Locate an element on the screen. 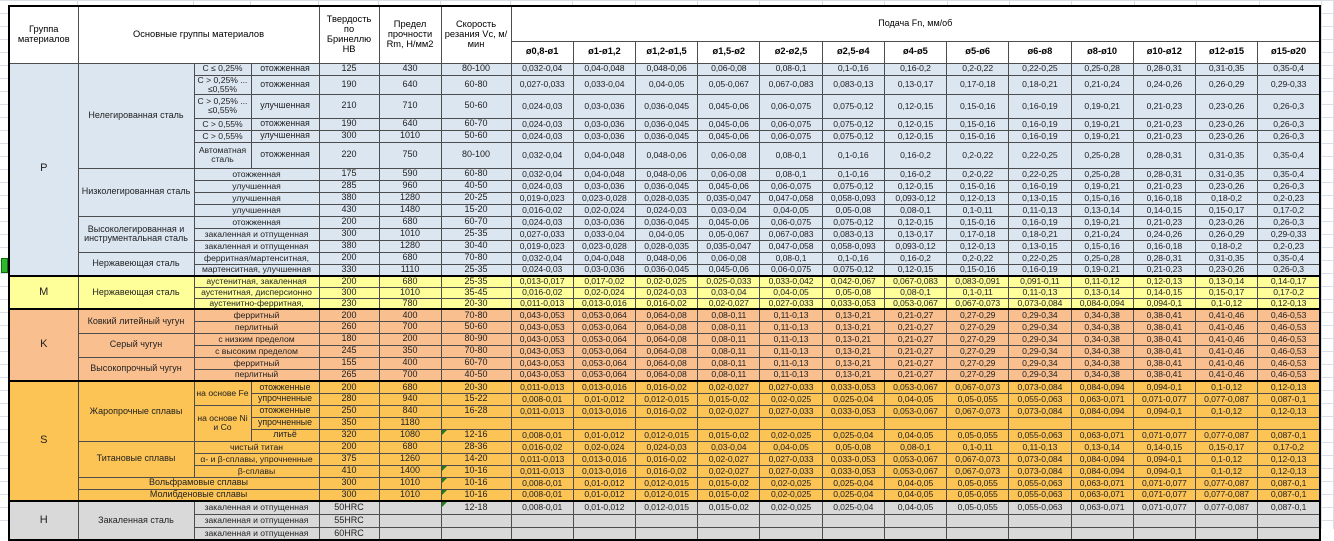  cell-feed: 0,12-0,15 is located at coordinates (915, 186).